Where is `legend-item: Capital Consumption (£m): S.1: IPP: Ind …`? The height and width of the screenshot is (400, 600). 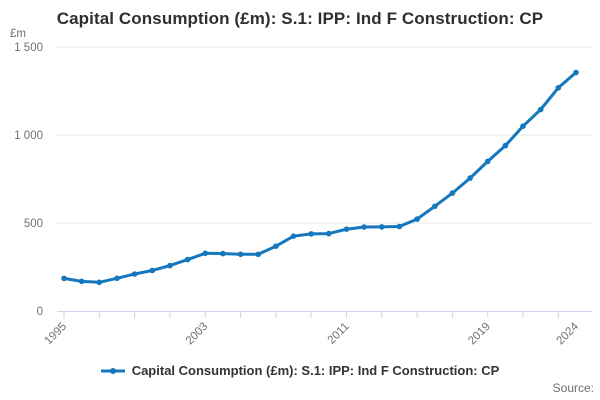
legend-item: Capital Consumption (£m): S.1: IPP: Ind … is located at coordinates (300, 370).